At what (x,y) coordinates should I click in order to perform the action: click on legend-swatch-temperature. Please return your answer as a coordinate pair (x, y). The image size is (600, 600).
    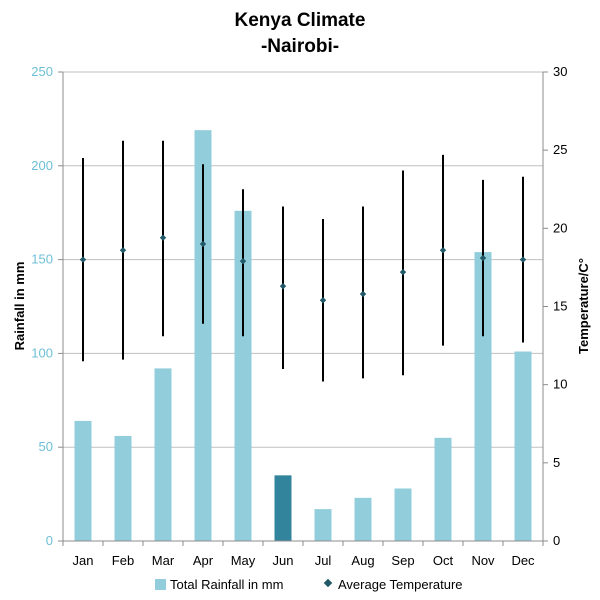
    Looking at the image, I should click on (328, 583).